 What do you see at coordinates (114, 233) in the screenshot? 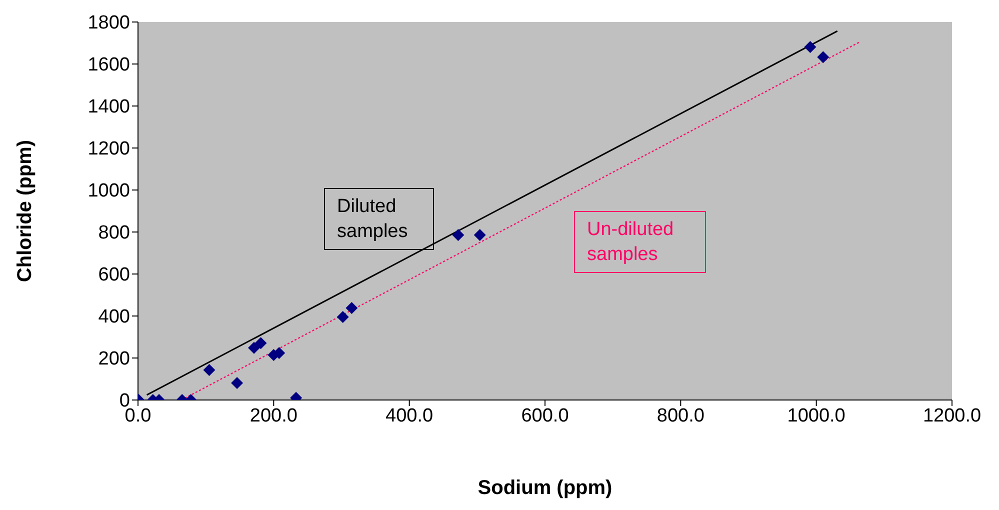
I see `y-tick-label: 800` at bounding box center [114, 233].